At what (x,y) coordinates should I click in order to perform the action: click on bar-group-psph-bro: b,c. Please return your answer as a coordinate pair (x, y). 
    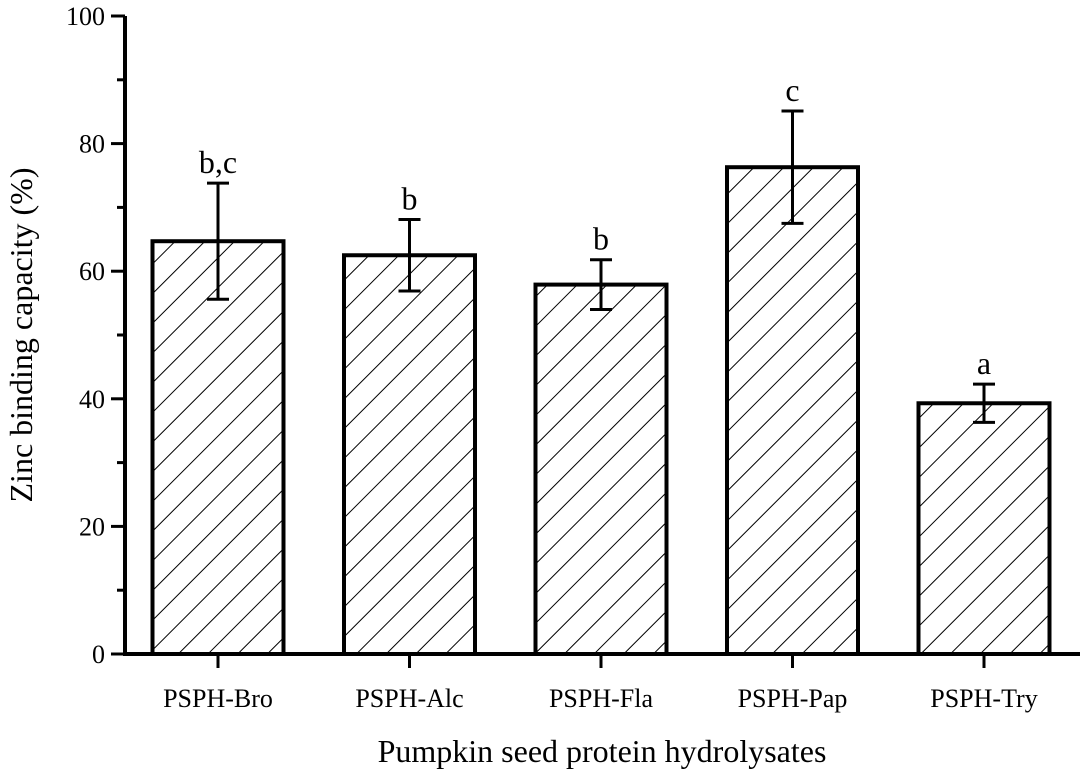
    Looking at the image, I should click on (218, 400).